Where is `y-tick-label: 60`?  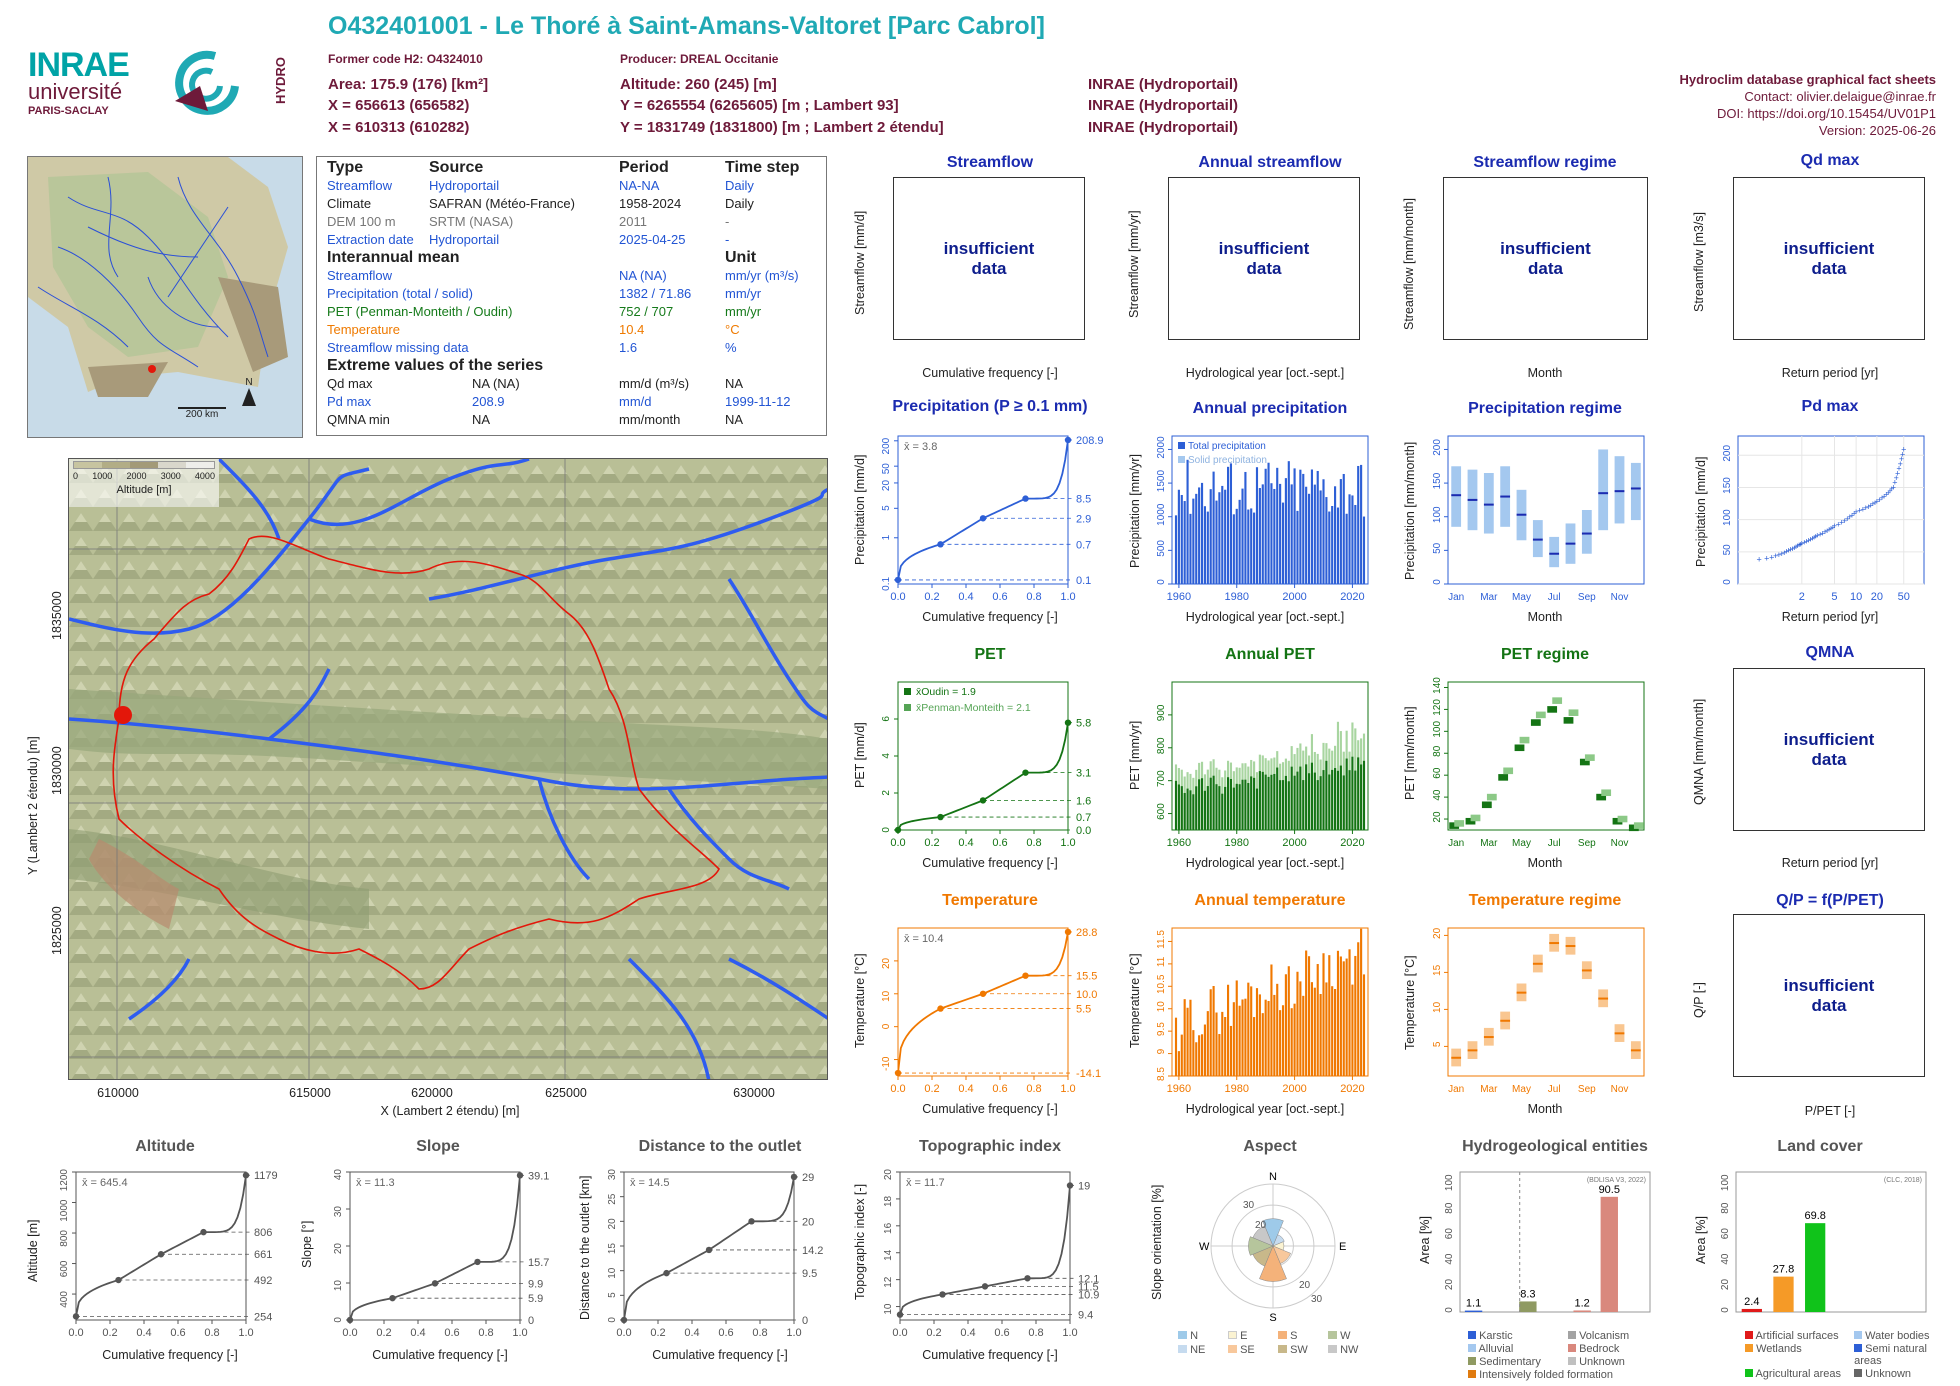 y-tick-label: 60 is located at coordinates (1437, 773).